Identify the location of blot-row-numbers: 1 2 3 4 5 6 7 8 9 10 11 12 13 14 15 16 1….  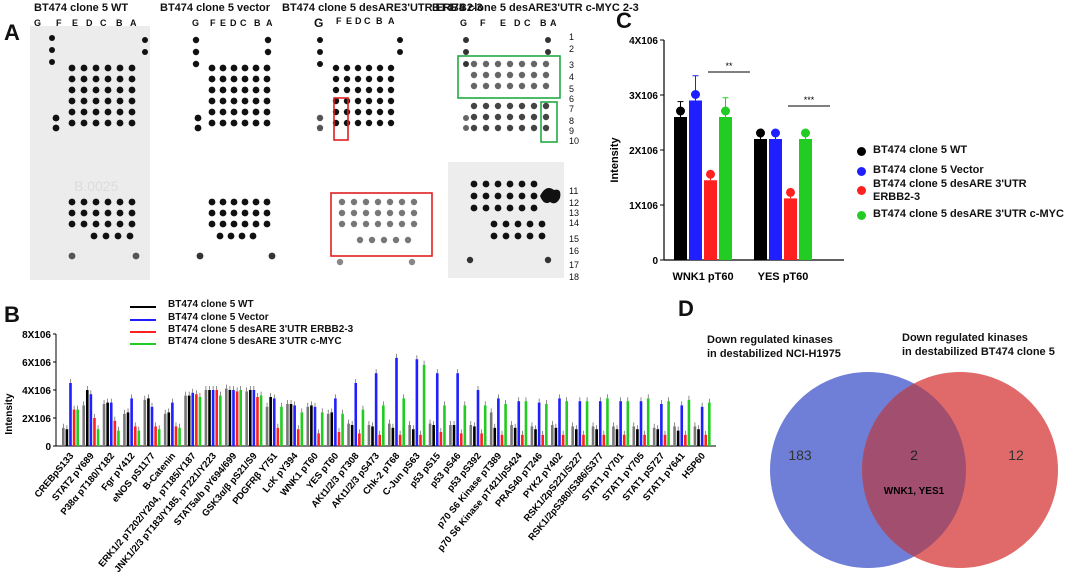
(579, 155).